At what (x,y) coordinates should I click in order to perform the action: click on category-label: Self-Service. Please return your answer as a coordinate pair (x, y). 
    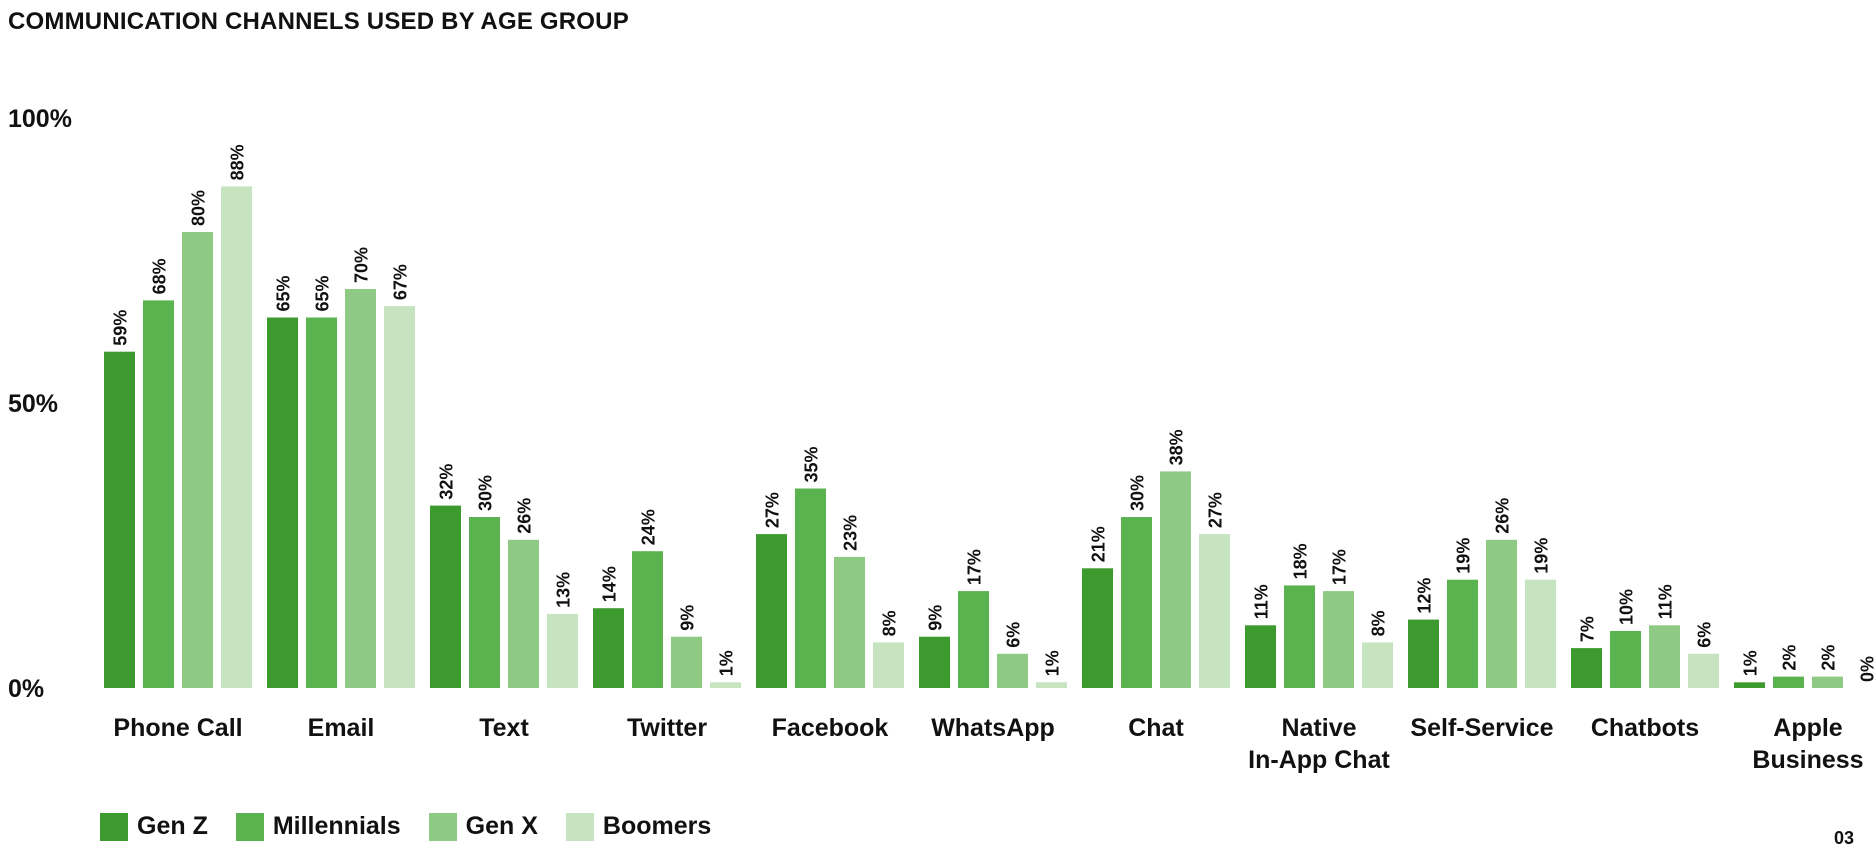
    Looking at the image, I should click on (1481, 728).